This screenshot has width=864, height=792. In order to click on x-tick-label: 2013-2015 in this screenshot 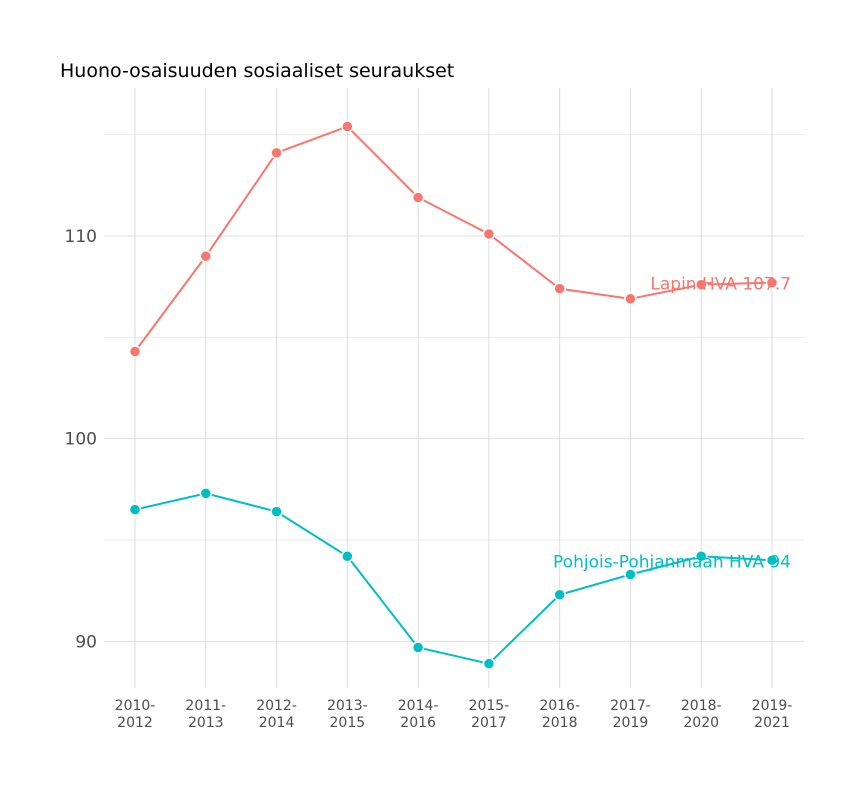, I will do `click(347, 714)`.